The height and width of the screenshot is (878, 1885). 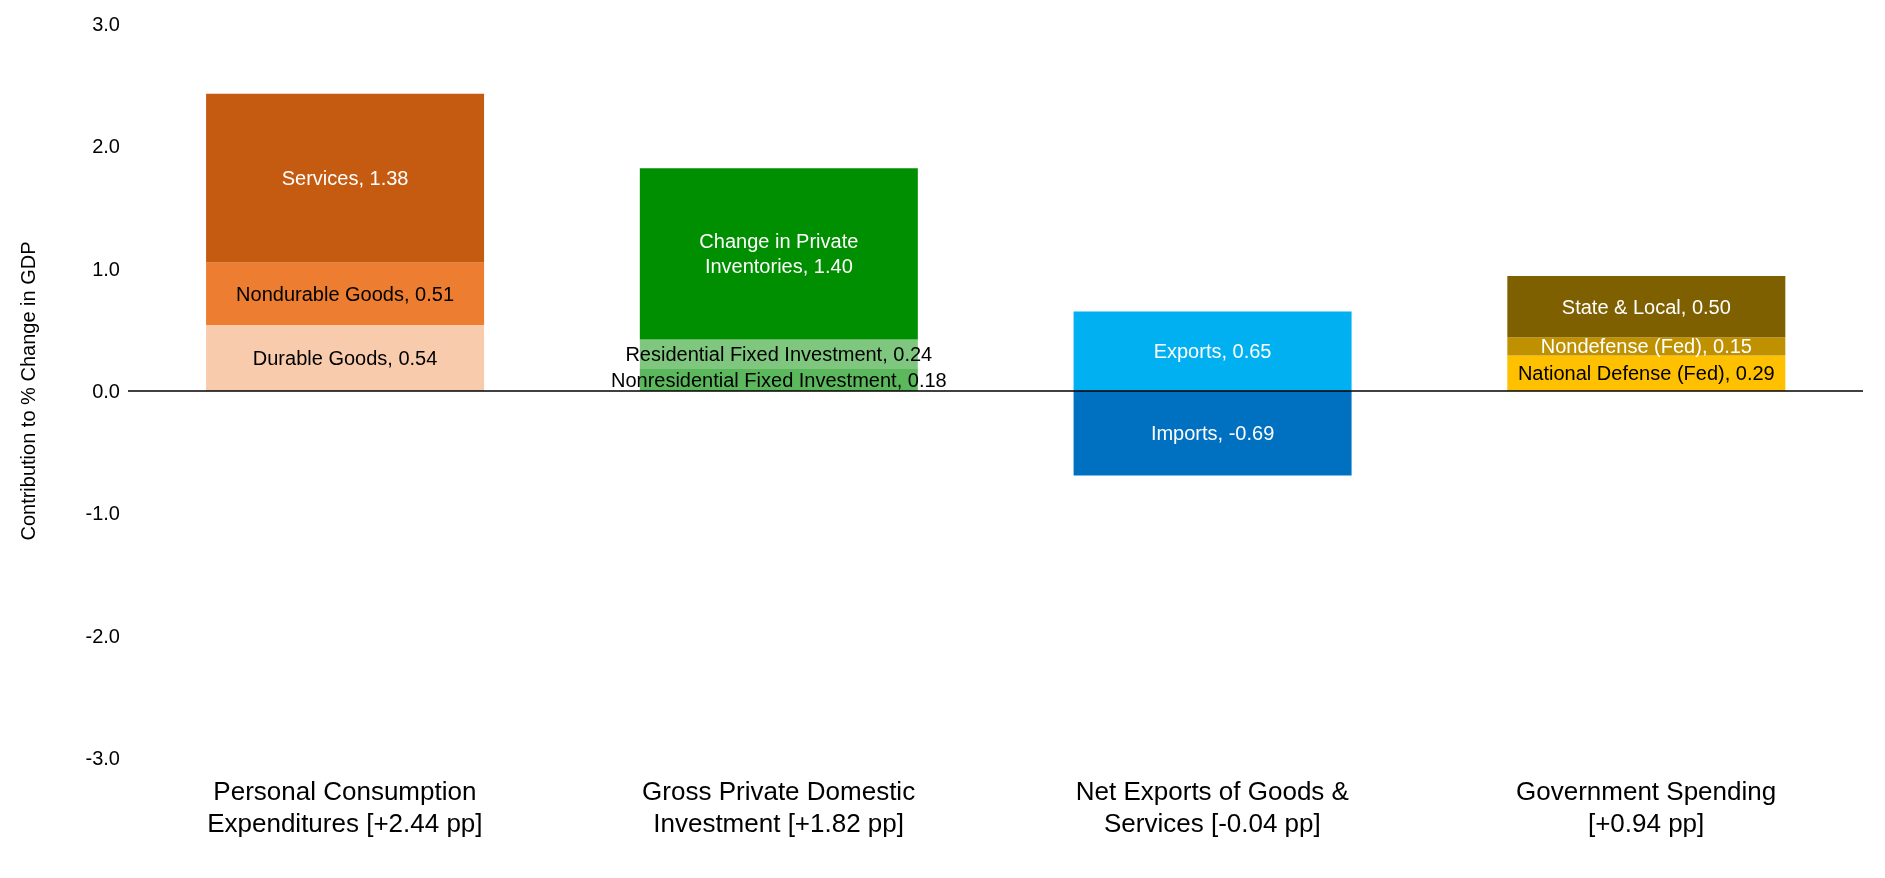 What do you see at coordinates (106, 268) in the screenshot?
I see `y-tick-label: 1.0` at bounding box center [106, 268].